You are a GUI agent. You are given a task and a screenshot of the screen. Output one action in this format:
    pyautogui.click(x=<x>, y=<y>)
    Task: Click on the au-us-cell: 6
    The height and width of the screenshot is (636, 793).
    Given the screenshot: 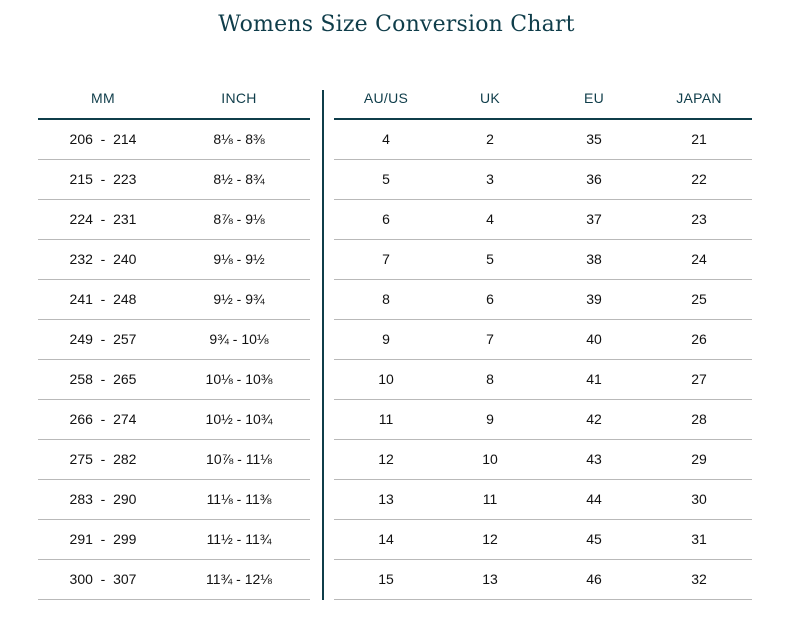 What is the action you would take?
    pyautogui.click(x=386, y=220)
    